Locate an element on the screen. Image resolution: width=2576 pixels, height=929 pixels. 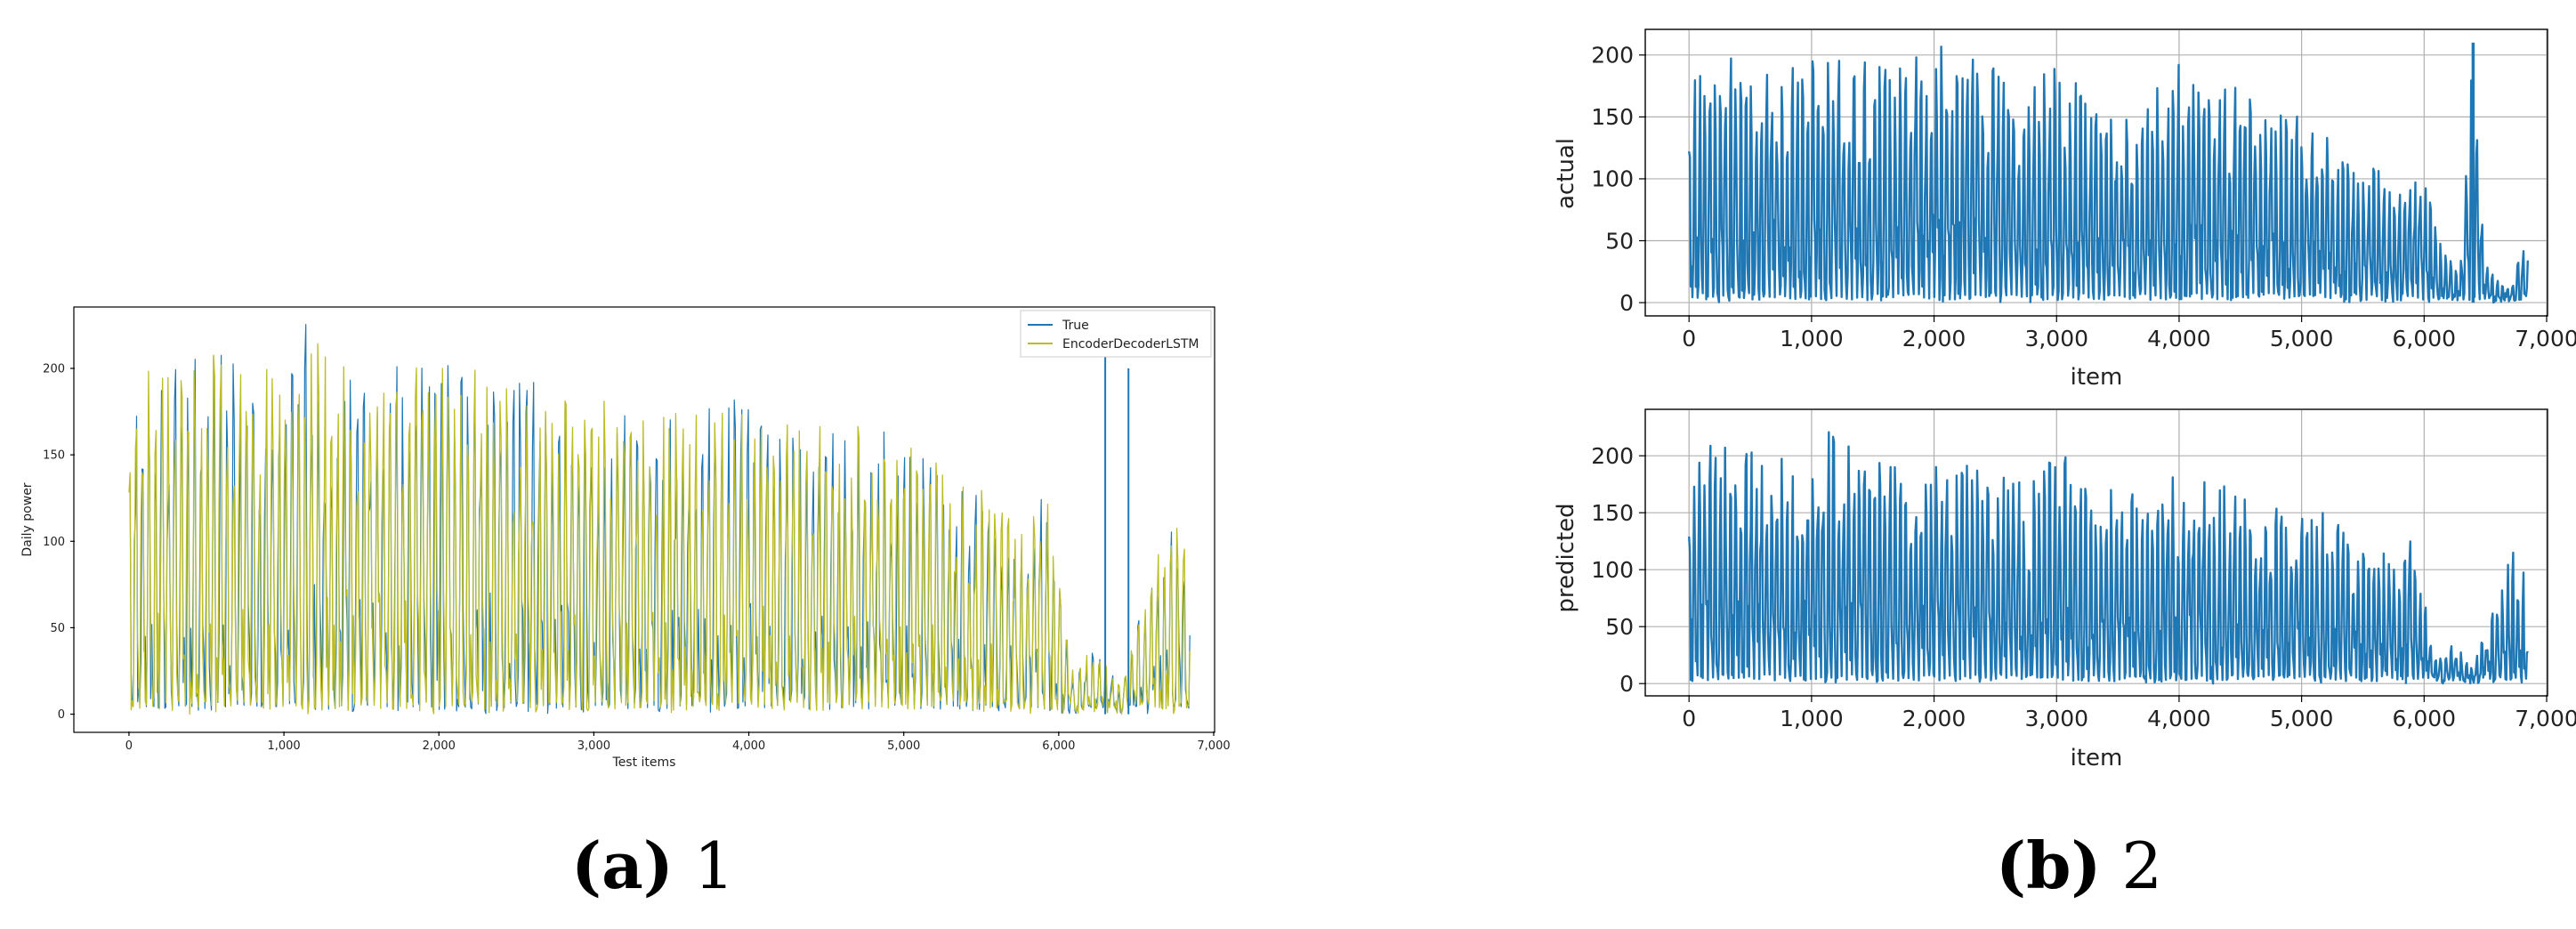
caption-b: (b) 2 is located at coordinates (2079, 865).